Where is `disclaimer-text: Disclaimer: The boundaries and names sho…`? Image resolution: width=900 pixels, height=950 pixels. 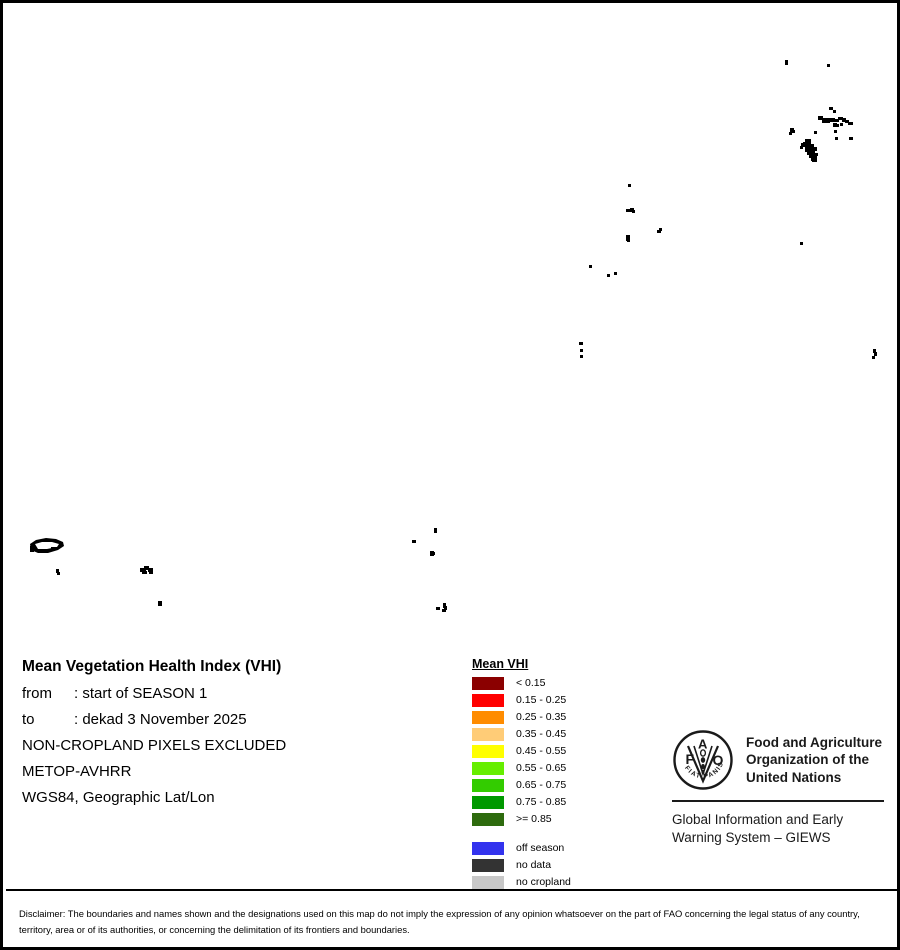 disclaimer-text: Disclaimer: The boundaries and names sho… is located at coordinates (439, 921).